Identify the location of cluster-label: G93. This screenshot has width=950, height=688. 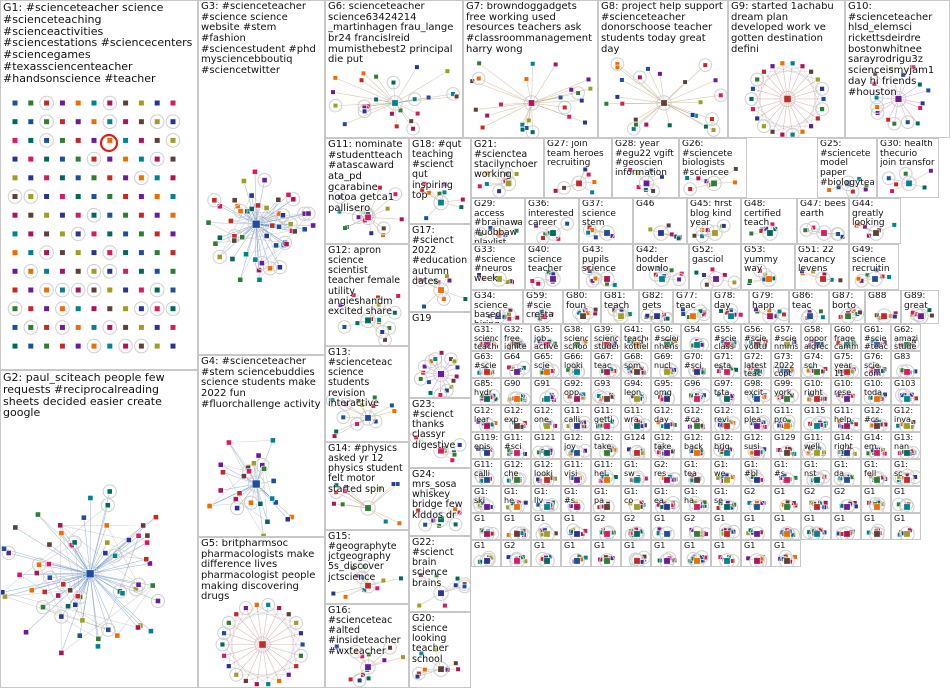
(602, 384).